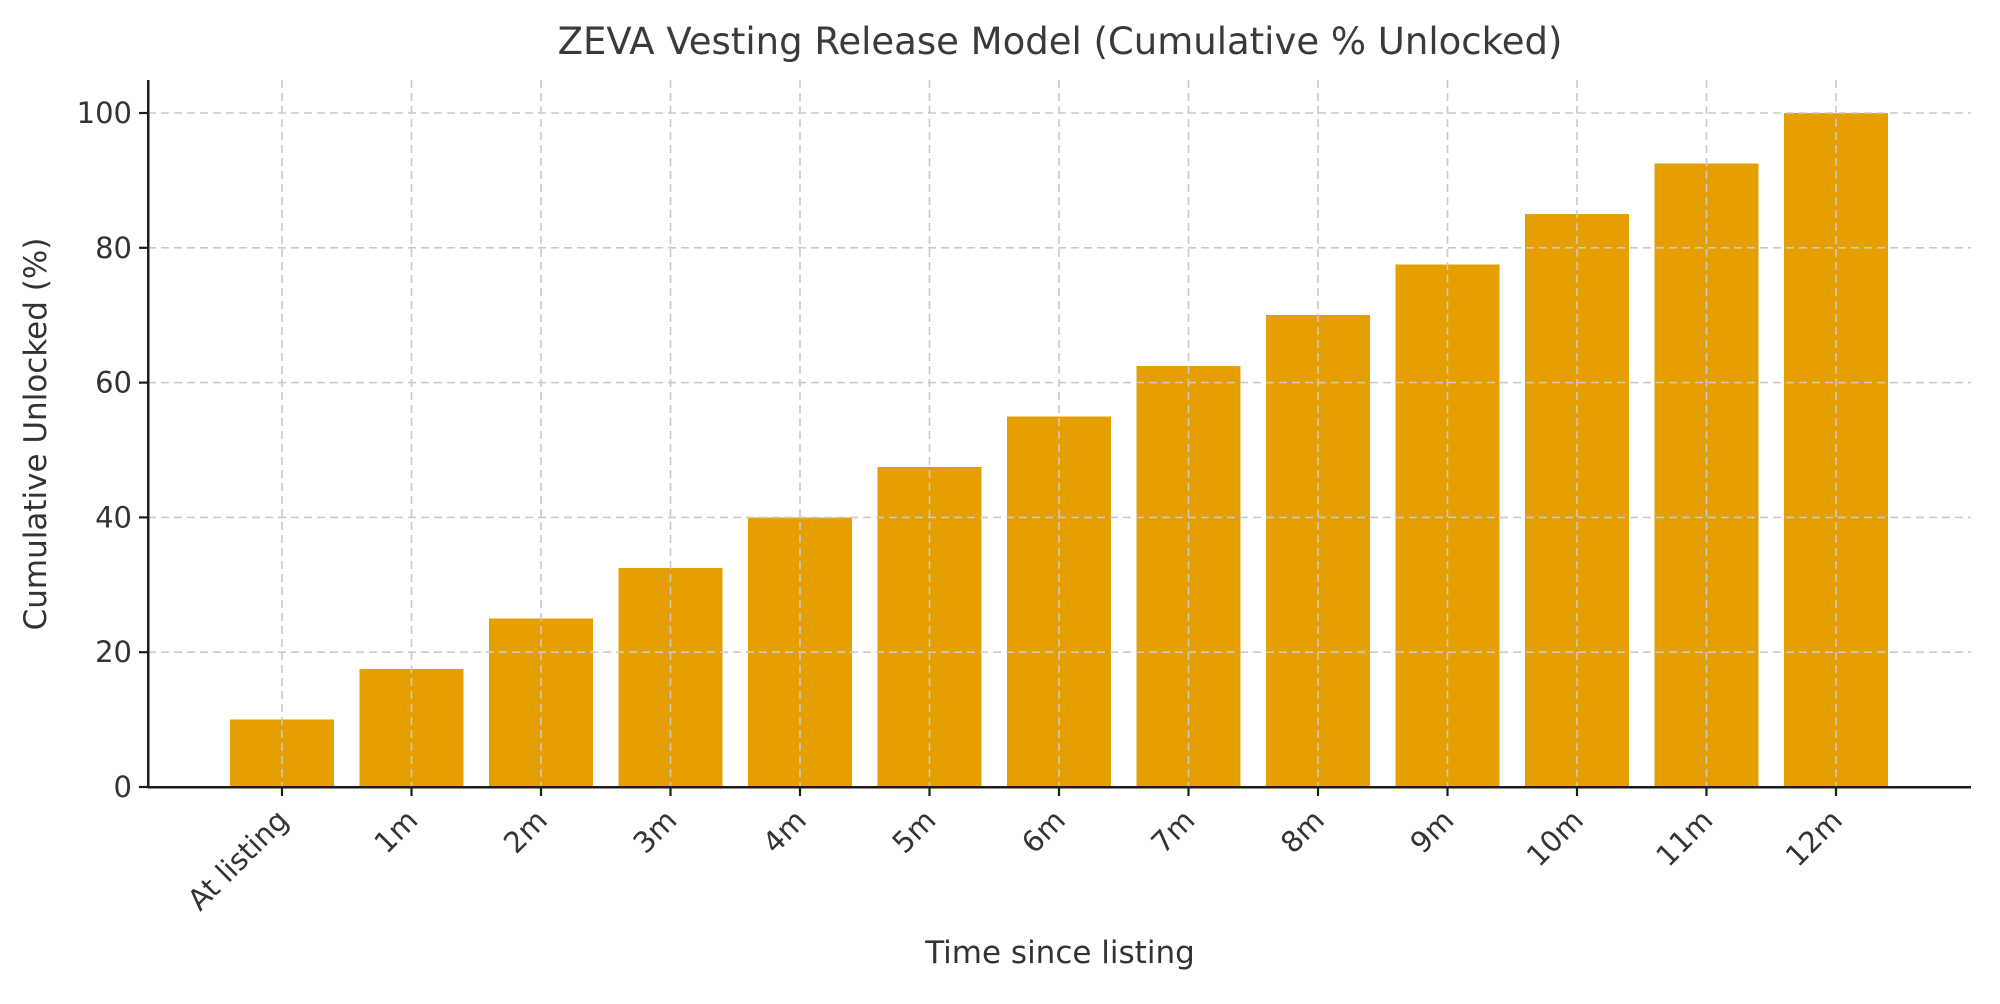  I want to click on x-tick-label: 5m, so click(913, 831).